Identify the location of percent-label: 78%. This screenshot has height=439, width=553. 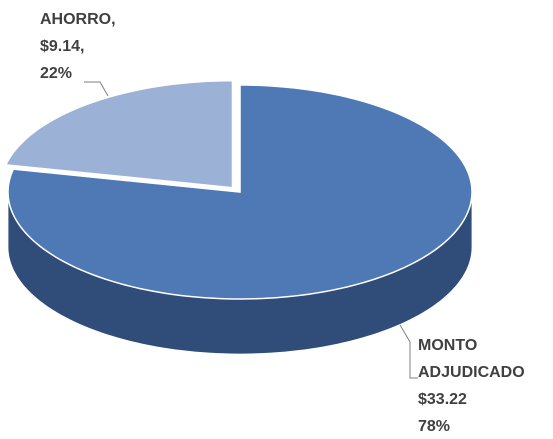
(434, 426).